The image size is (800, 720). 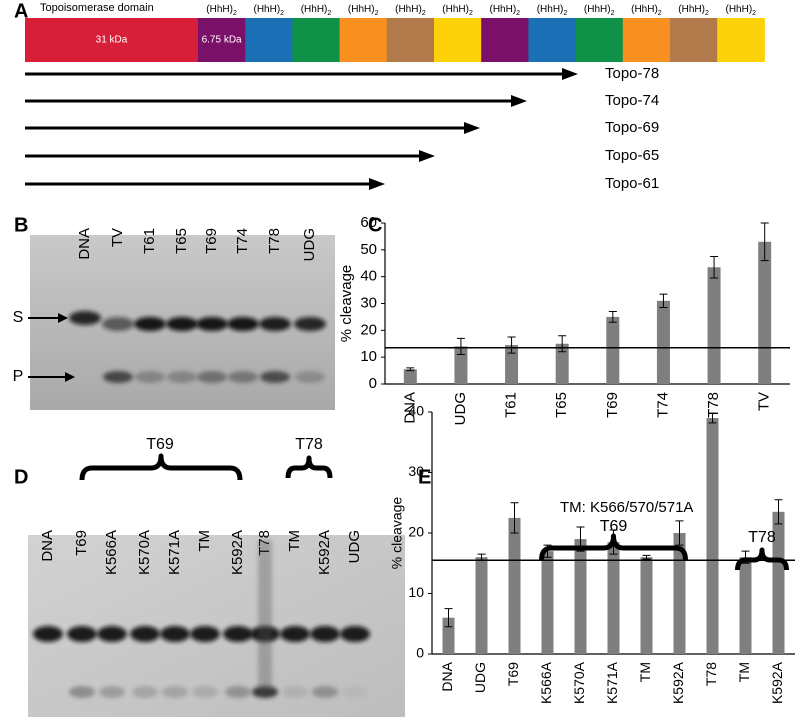 I want to click on panel-label: A, so click(x=21, y=11).